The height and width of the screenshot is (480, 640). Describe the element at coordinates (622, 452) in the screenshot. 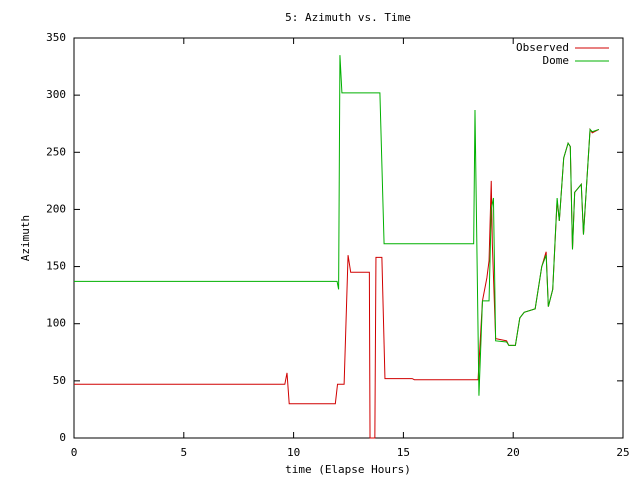

I see `x-tick-label: 25` at that location.